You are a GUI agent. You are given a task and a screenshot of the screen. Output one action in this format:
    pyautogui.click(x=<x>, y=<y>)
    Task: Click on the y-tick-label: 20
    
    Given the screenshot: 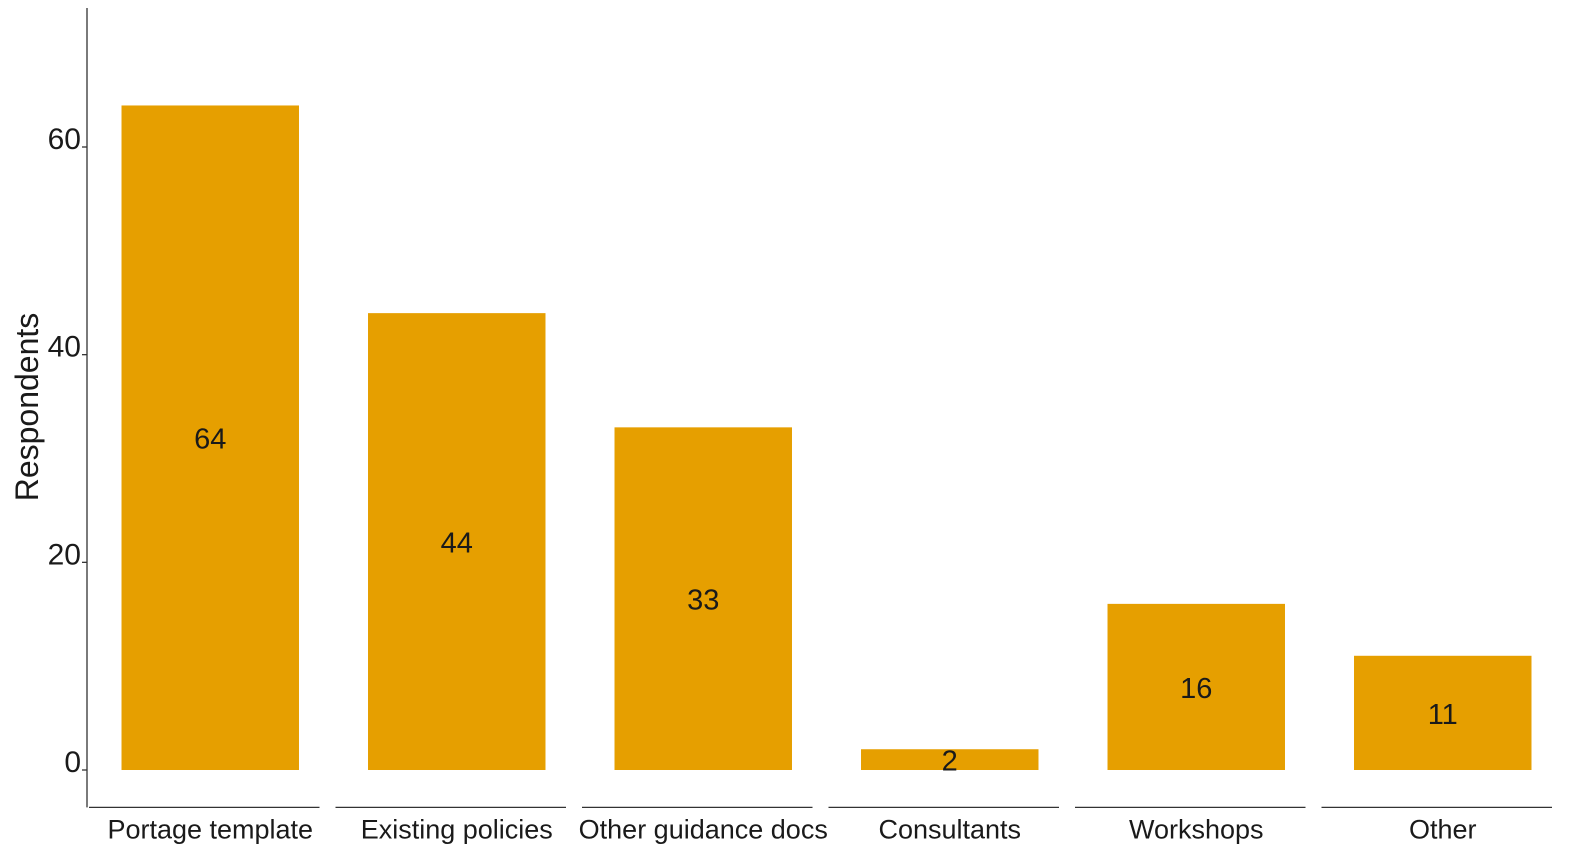 What is the action you would take?
    pyautogui.click(x=64, y=554)
    